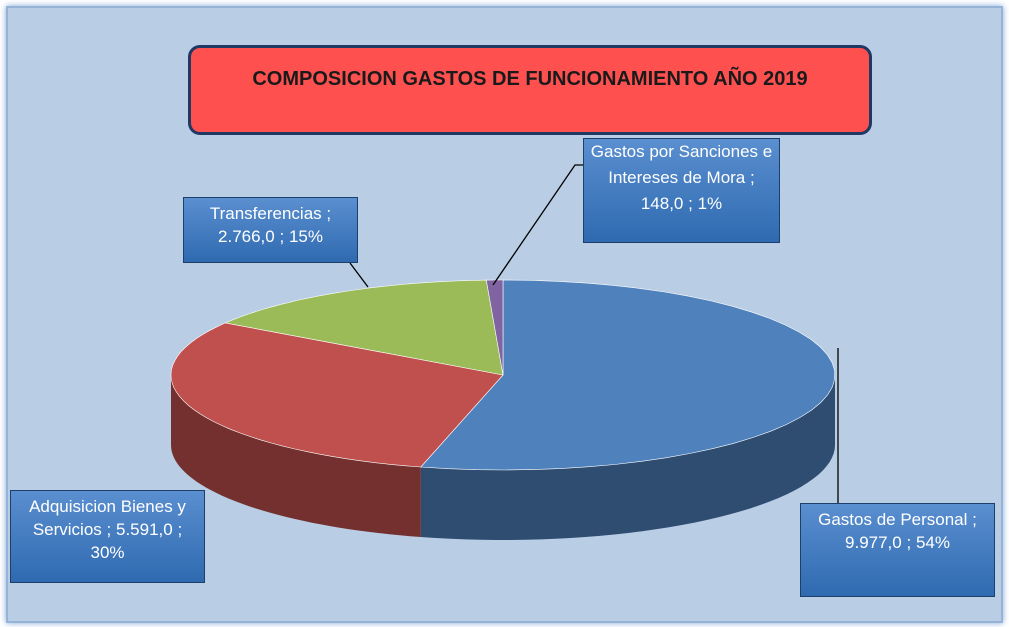 Image resolution: width=1009 pixels, height=627 pixels. I want to click on label-value: 2.766,0, so click(246, 236).